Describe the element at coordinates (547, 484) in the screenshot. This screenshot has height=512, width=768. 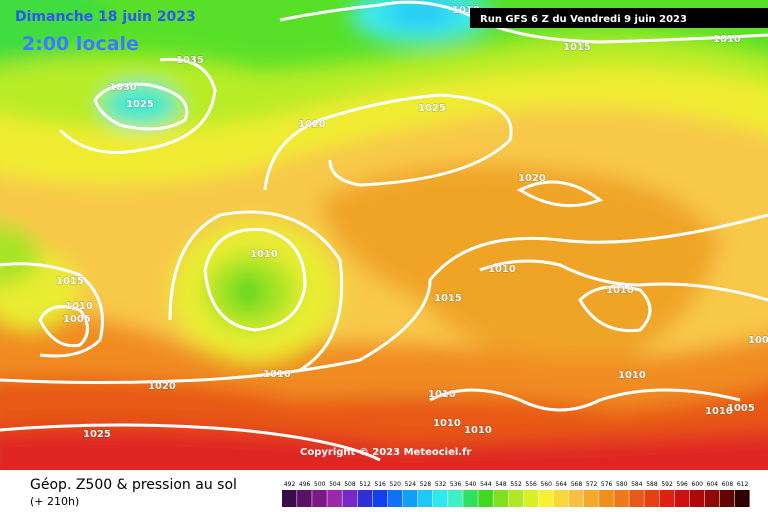
I see `legend-value: 560` at that location.